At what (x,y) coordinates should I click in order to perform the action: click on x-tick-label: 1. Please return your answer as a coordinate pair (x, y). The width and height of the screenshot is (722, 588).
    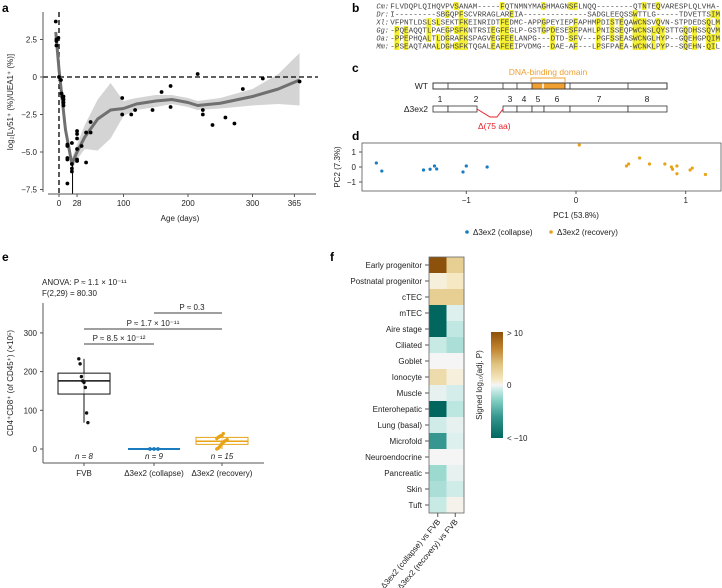
    Looking at the image, I should click on (685, 200).